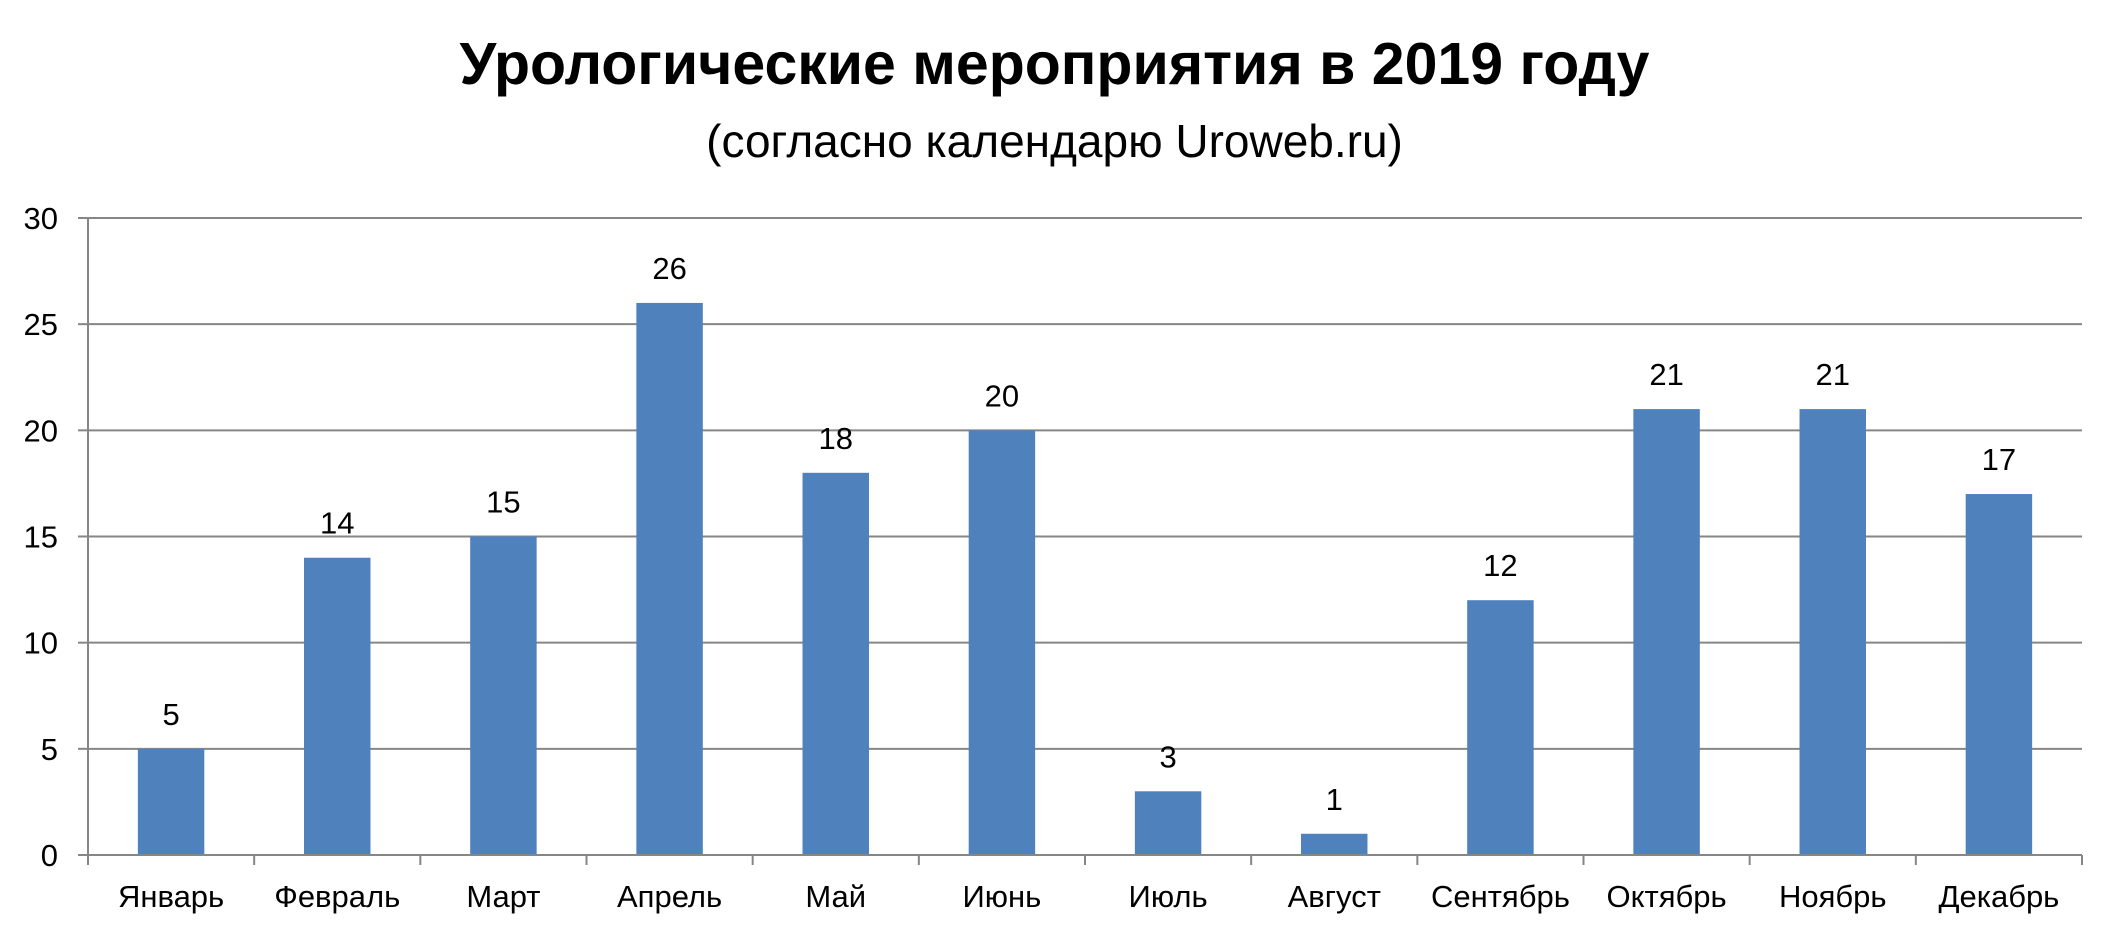 The image size is (2109, 938). I want to click on data-label: 12, so click(1500, 565).